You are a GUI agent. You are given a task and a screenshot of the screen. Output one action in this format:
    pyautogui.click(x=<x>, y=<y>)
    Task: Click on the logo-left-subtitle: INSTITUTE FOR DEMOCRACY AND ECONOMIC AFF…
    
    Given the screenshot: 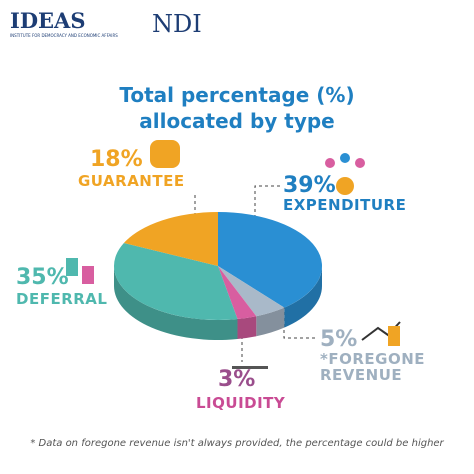 What is the action you would take?
    pyautogui.click(x=64, y=35)
    